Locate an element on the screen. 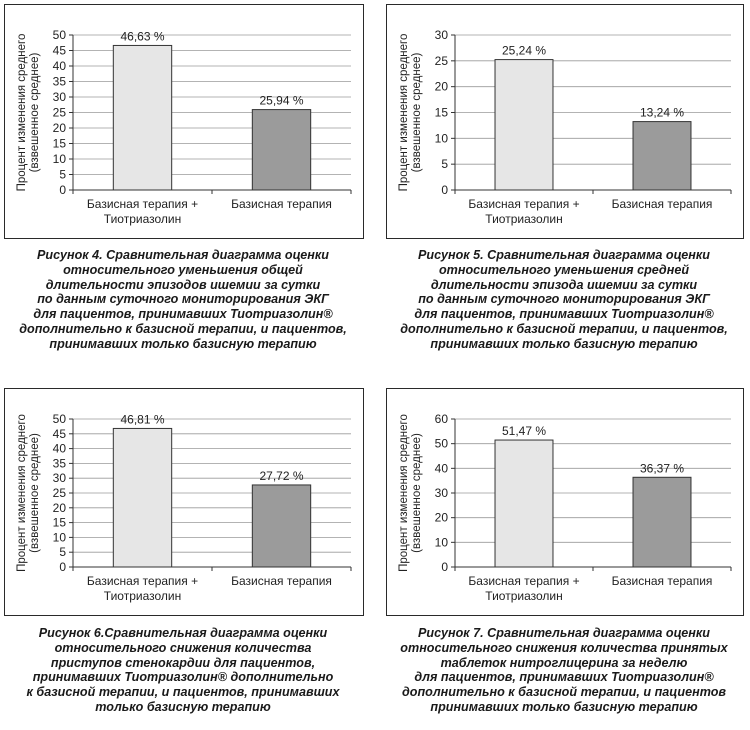 The width and height of the screenshot is (750, 730). y-tick-label: 25 is located at coordinates (60, 493).